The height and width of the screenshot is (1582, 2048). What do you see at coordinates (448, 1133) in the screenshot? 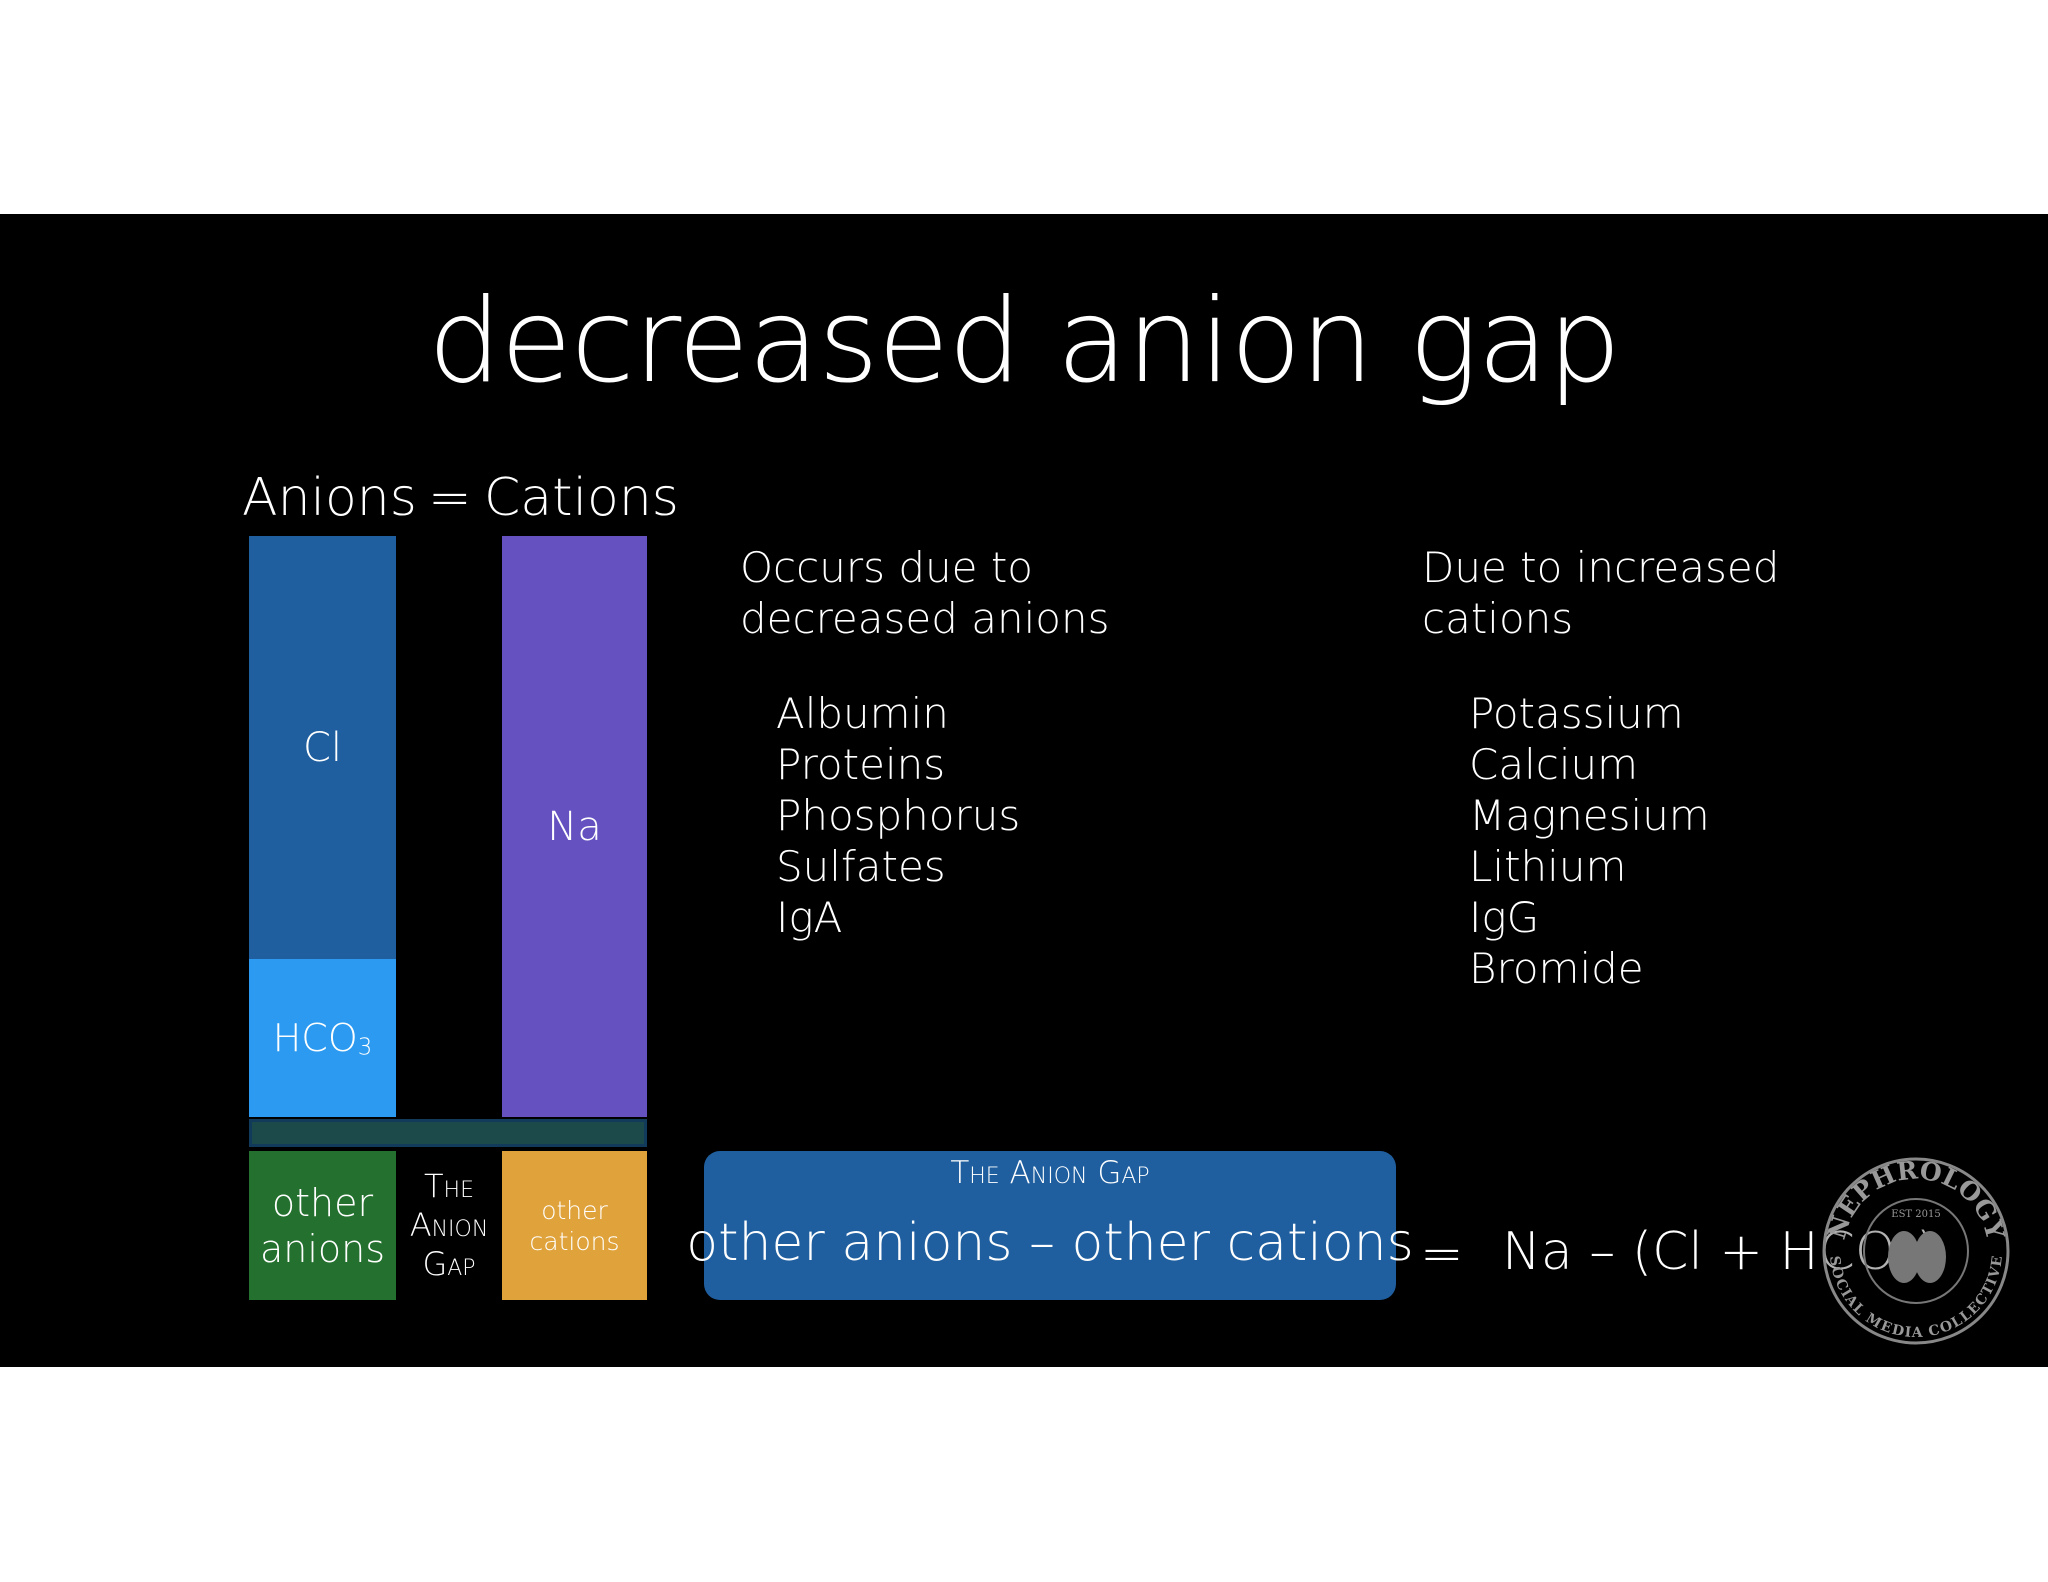
I see `gap-strip` at bounding box center [448, 1133].